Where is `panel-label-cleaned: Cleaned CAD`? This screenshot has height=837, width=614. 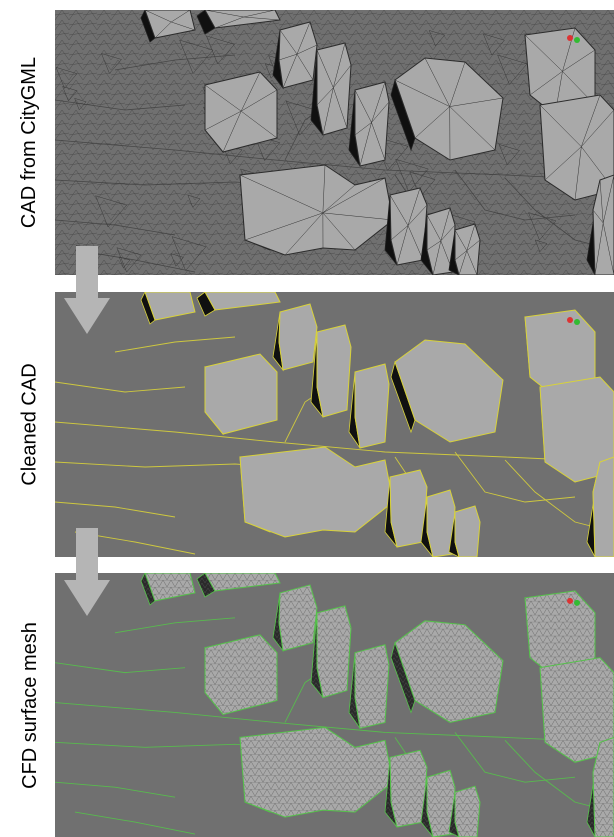
panel-label-cleaned: Cleaned CAD is located at coordinates (29, 424).